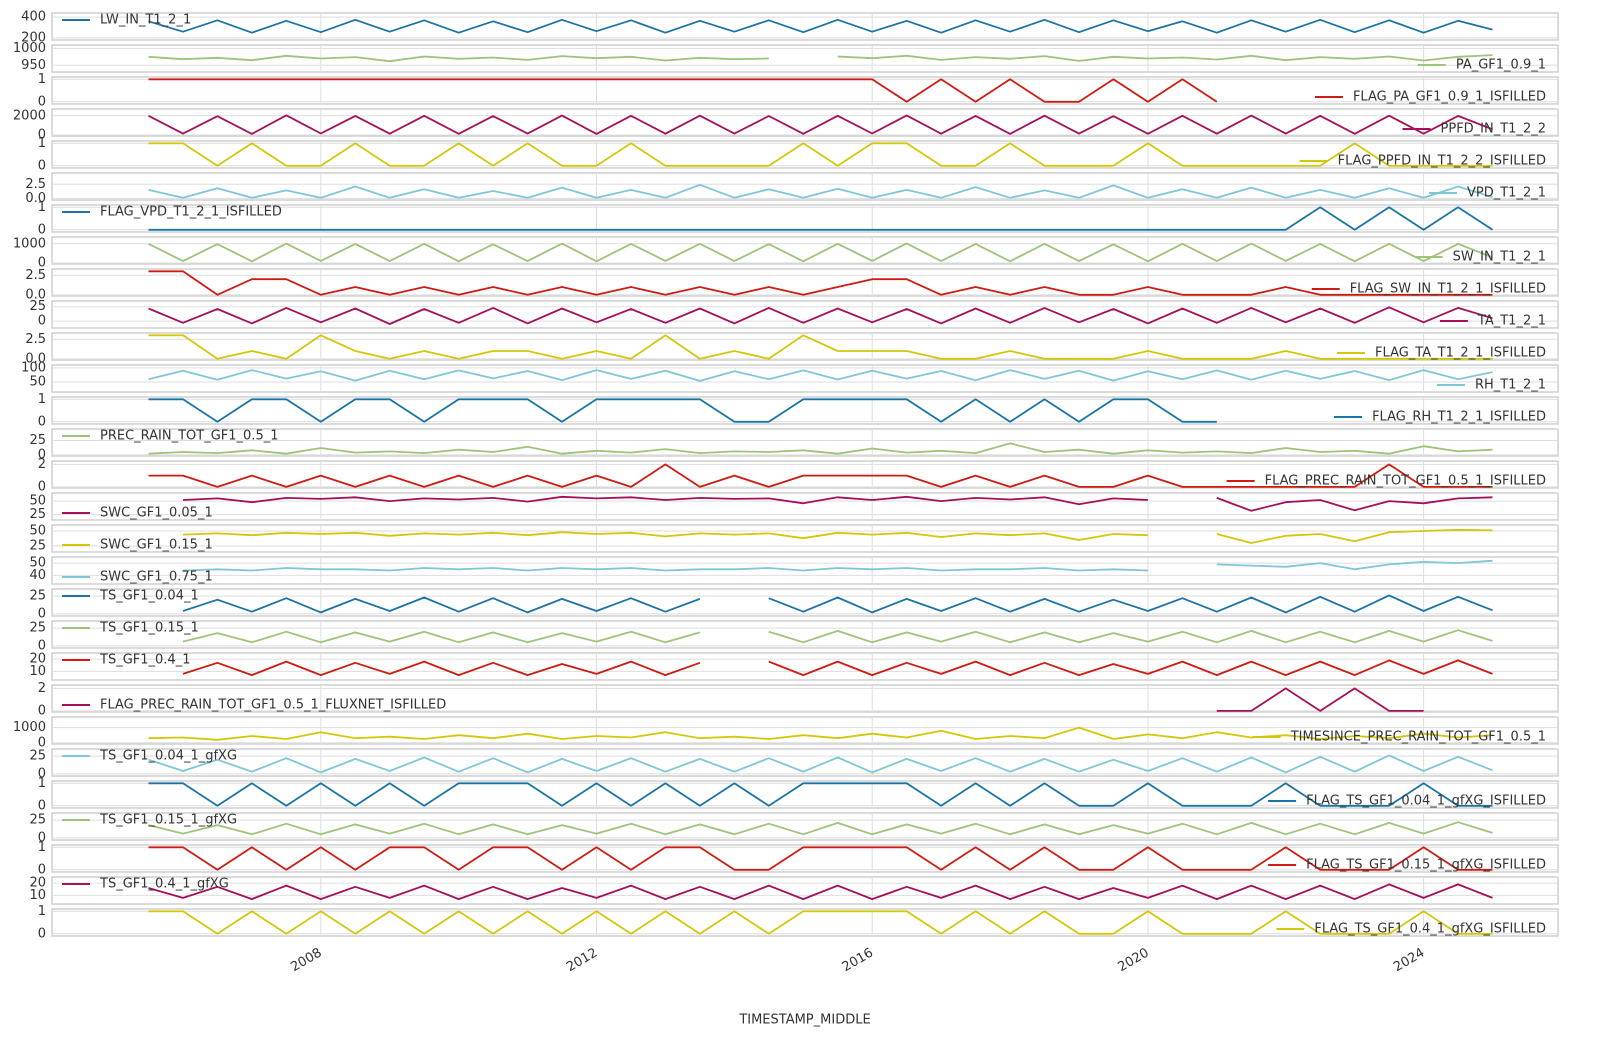  Describe the element at coordinates (33, 65) in the screenshot. I see `y-tick-label: 950` at that location.